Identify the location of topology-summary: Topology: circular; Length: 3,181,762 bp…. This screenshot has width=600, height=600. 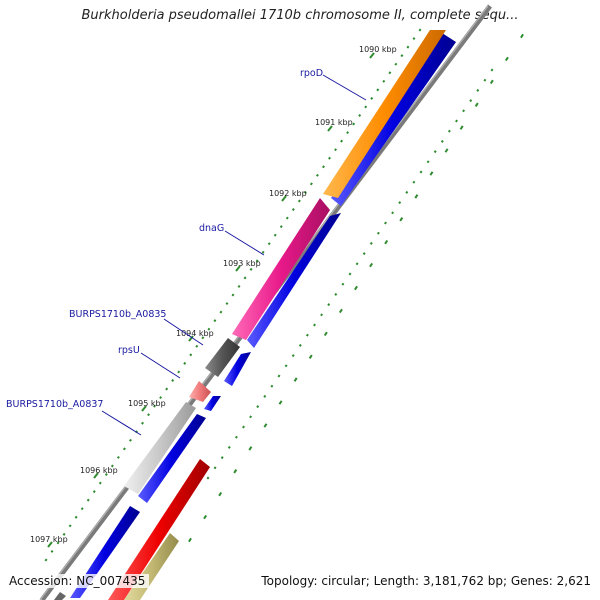
(424, 581).